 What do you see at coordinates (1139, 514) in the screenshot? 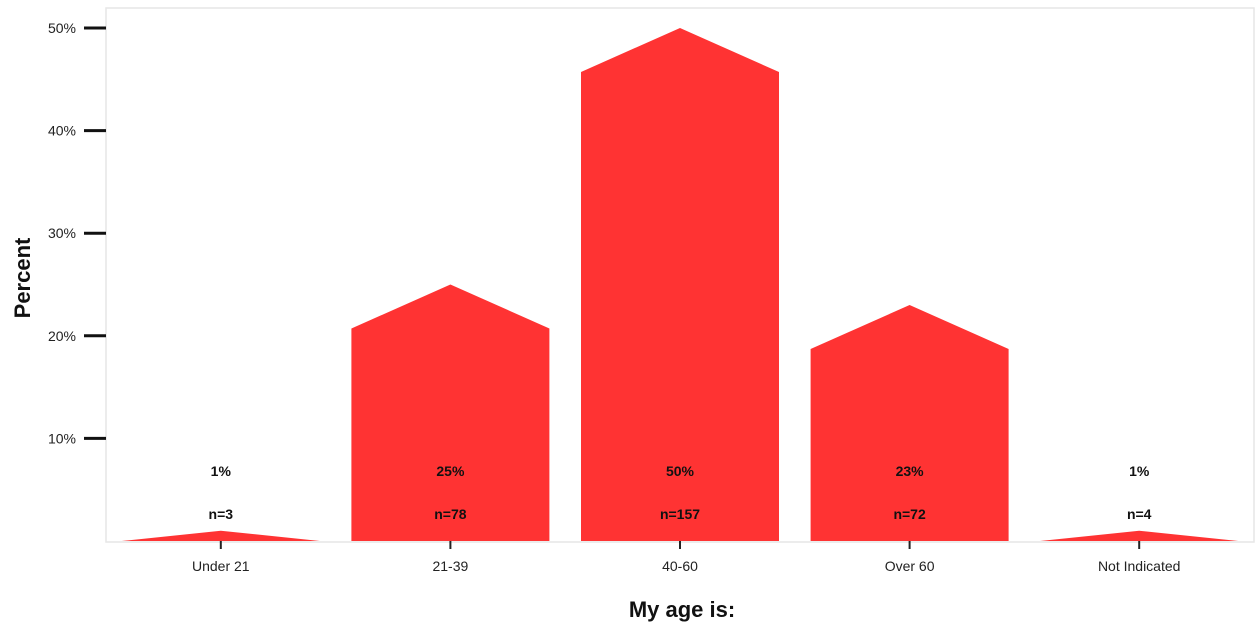
I see `count-label: n=4` at bounding box center [1139, 514].